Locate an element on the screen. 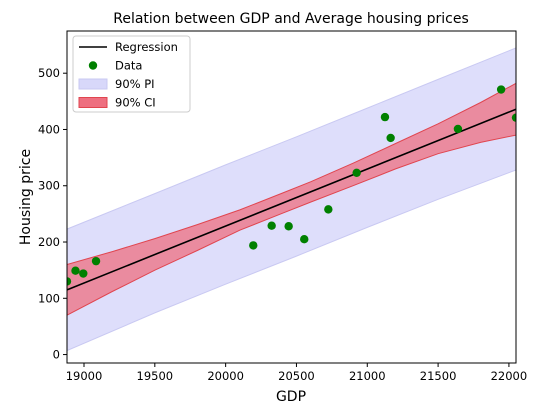 The width and height of the screenshot is (544, 411). x-axis: 19000 19500 20000 20500 21000 21500 22000 is located at coordinates (297, 373).